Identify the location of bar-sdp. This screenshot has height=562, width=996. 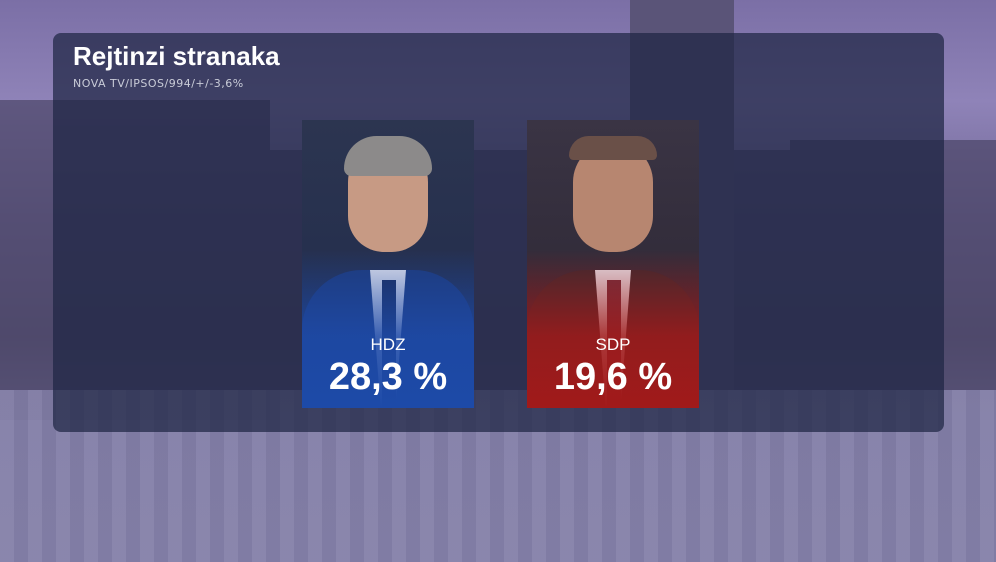
(613, 264).